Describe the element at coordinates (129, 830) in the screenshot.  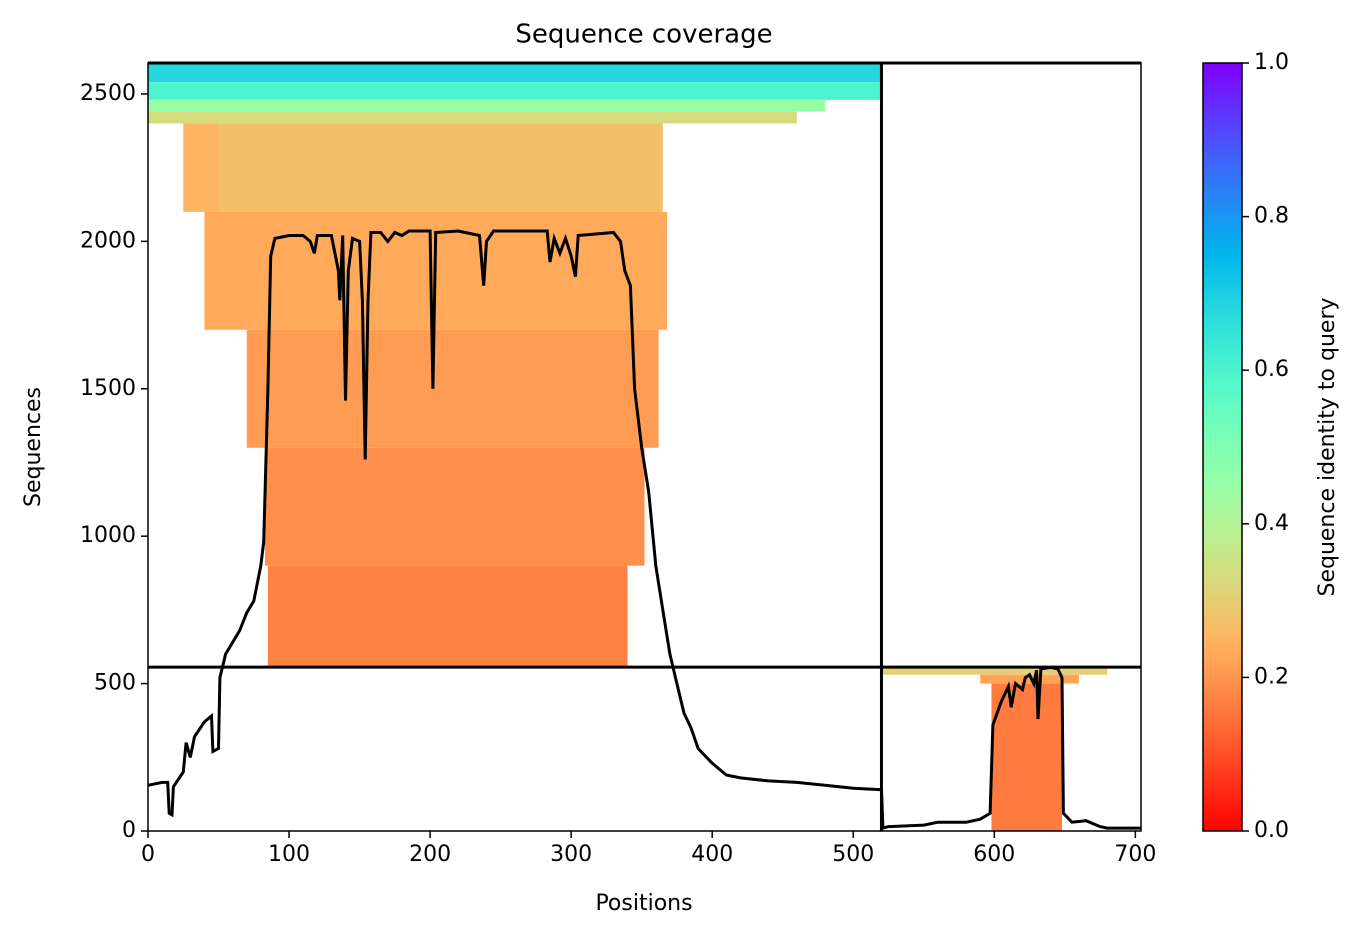
I see `y-tick-label: 0` at that location.